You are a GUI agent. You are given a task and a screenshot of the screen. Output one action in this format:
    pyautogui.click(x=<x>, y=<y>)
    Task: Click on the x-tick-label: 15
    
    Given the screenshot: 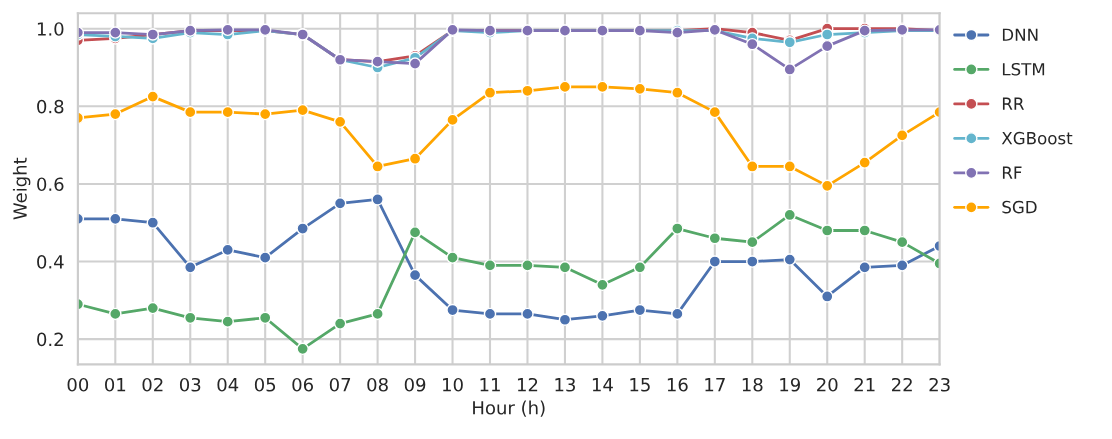 What is the action you would take?
    pyautogui.click(x=640, y=385)
    